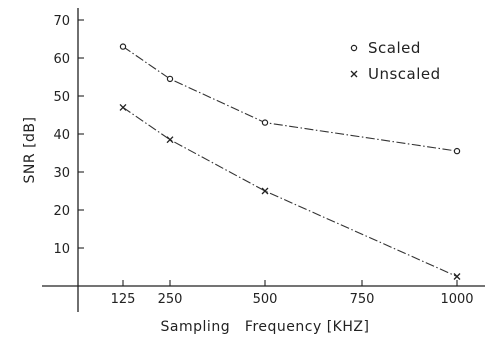  What do you see at coordinates (354, 48) in the screenshot?
I see `legend-marker-scaled` at bounding box center [354, 48].